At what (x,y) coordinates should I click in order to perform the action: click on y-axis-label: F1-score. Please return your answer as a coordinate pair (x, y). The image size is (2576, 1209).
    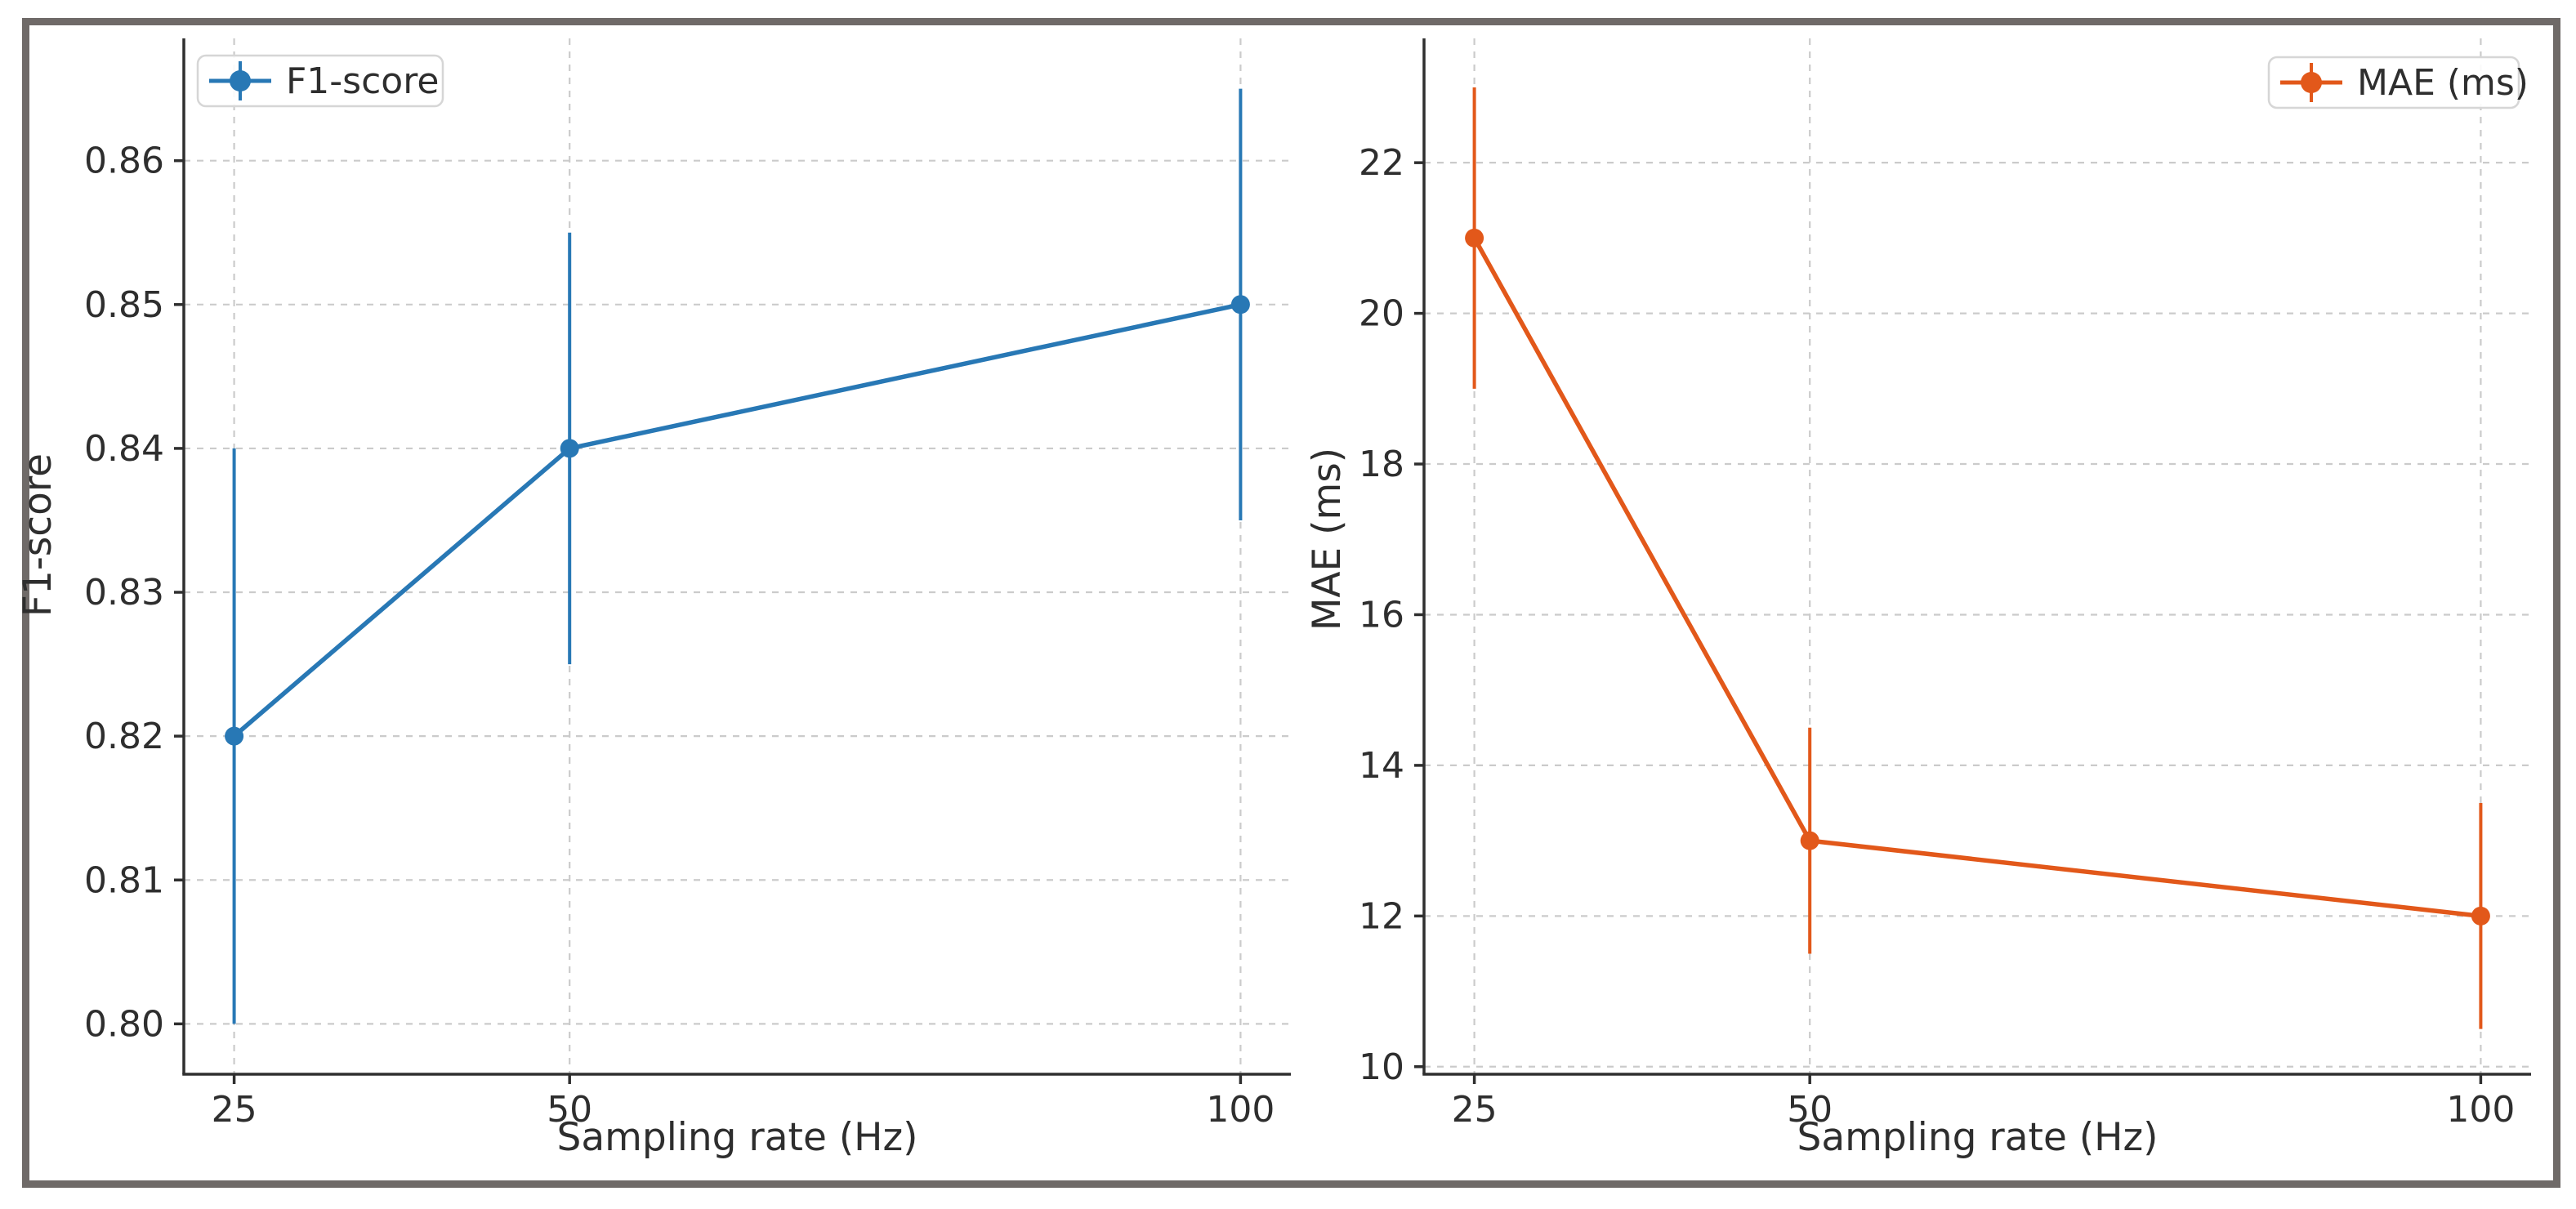
    Looking at the image, I should click on (38, 535).